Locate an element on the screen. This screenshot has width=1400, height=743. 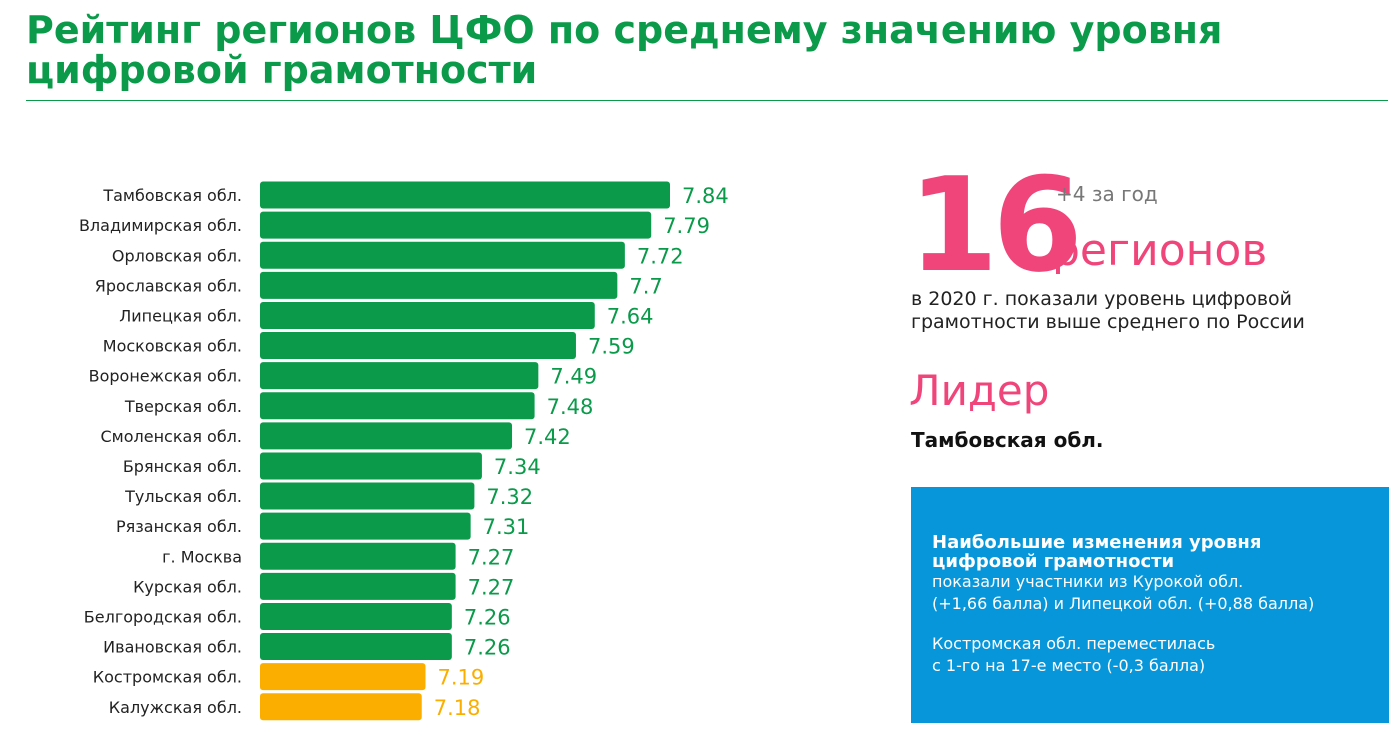
stat-unit: регионов is located at coordinates (1160, 250).